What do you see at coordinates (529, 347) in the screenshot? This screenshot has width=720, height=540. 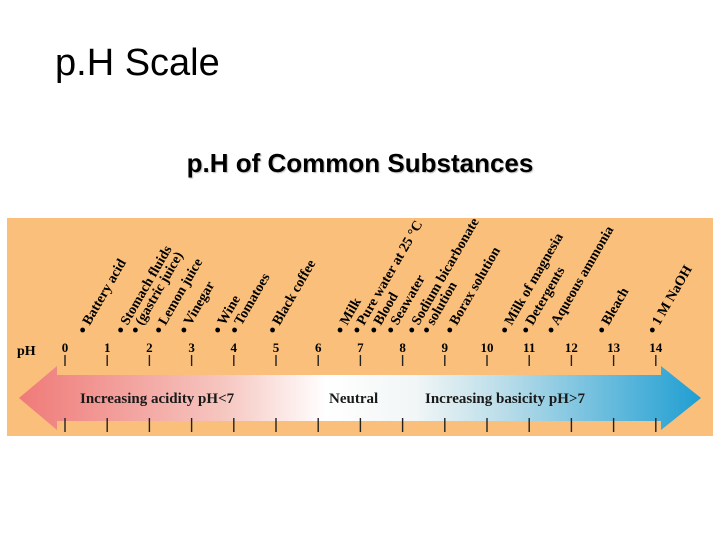 I see `tick-label: 11` at bounding box center [529, 347].